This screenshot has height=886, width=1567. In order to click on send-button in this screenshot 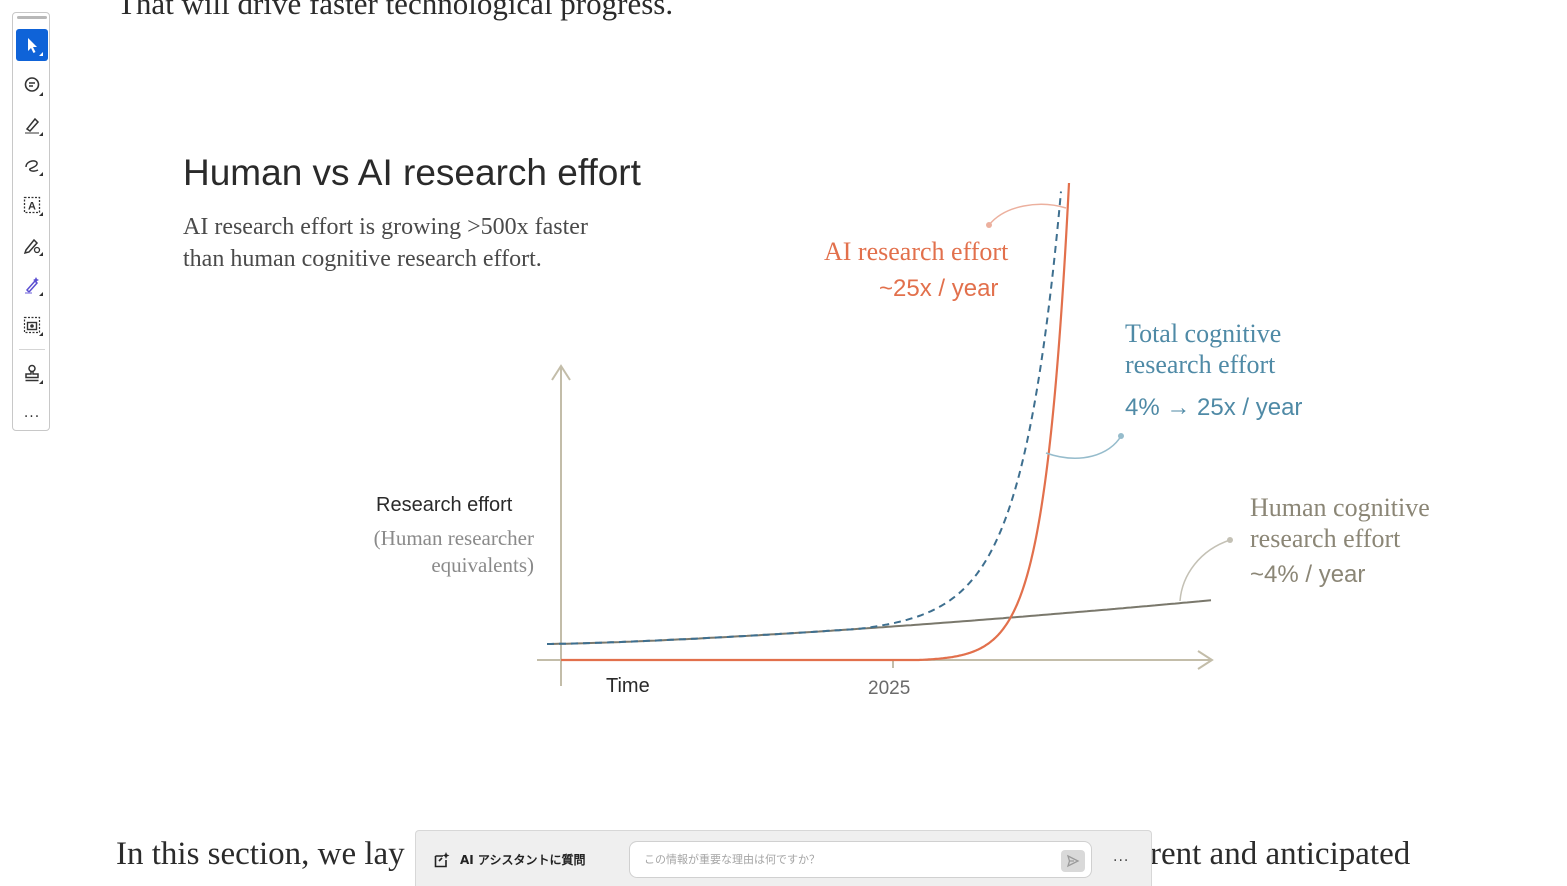, I will do `click(1073, 861)`.